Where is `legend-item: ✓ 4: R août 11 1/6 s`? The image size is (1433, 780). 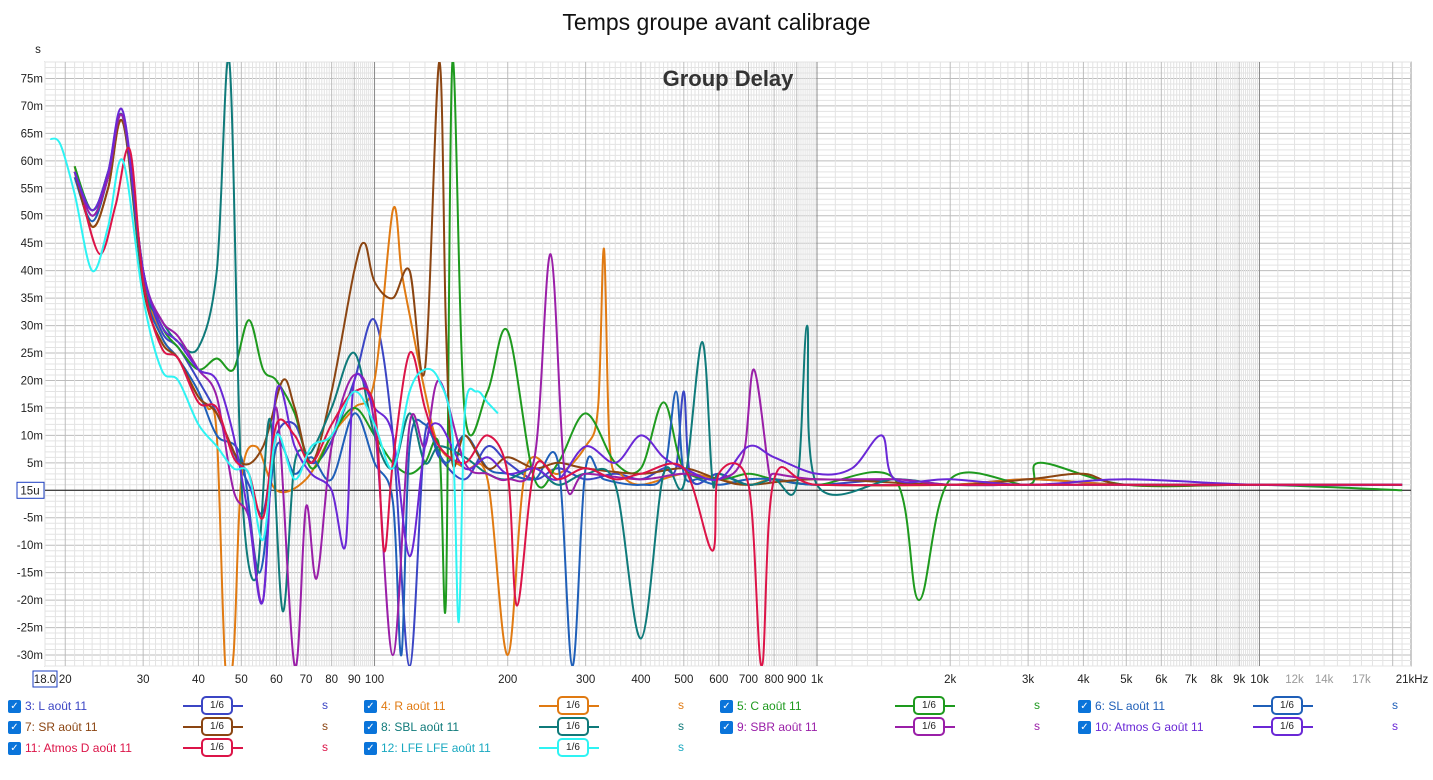
legend-item: ✓ 4: R août 11 1/6 s is located at coordinates (534, 706).